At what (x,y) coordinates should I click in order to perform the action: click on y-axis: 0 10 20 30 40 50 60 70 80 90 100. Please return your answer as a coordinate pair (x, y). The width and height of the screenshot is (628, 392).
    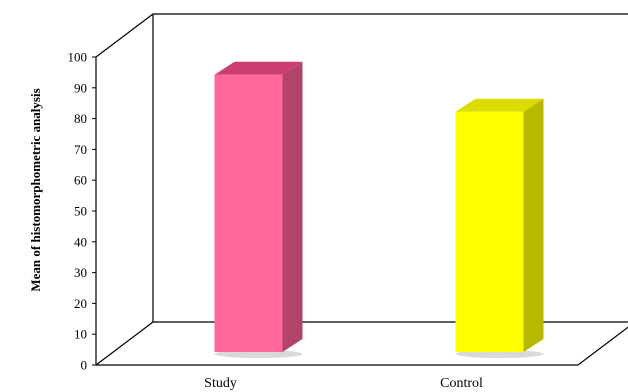
    Looking at the image, I should click on (82, 211).